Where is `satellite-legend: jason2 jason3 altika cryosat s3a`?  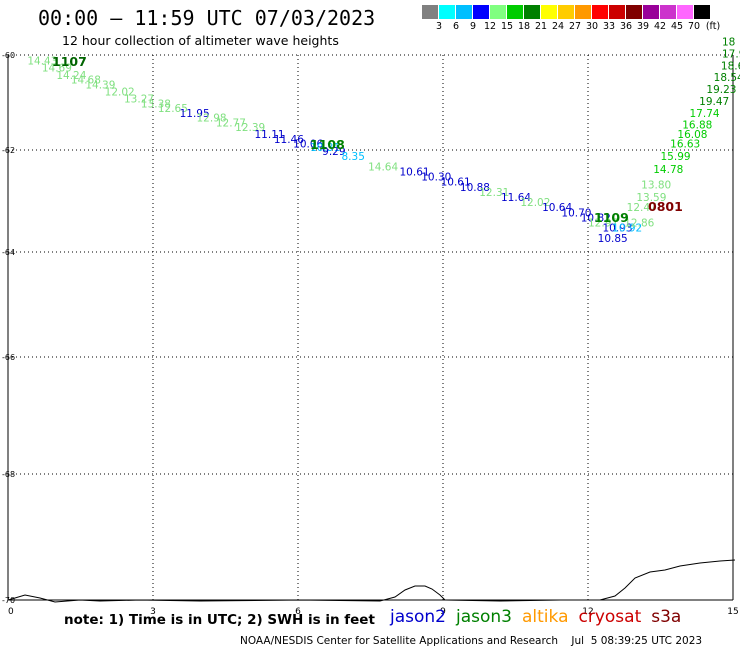 satellite-legend: jason2 jason3 altika cryosat s3a is located at coordinates (540, 617).